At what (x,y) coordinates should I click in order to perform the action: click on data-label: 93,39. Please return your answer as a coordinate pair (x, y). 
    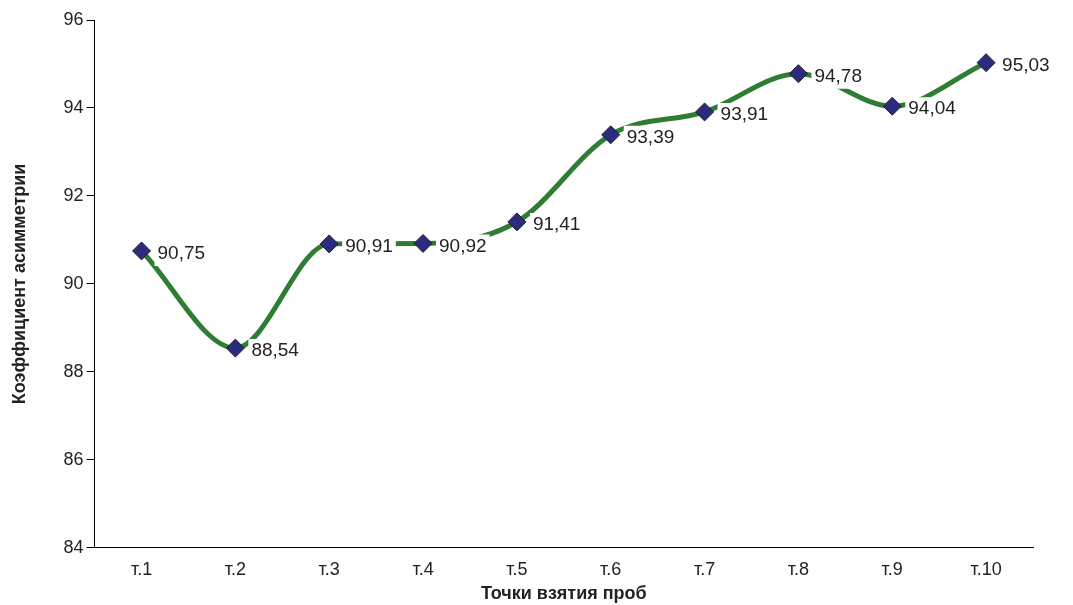
    Looking at the image, I should click on (650, 137).